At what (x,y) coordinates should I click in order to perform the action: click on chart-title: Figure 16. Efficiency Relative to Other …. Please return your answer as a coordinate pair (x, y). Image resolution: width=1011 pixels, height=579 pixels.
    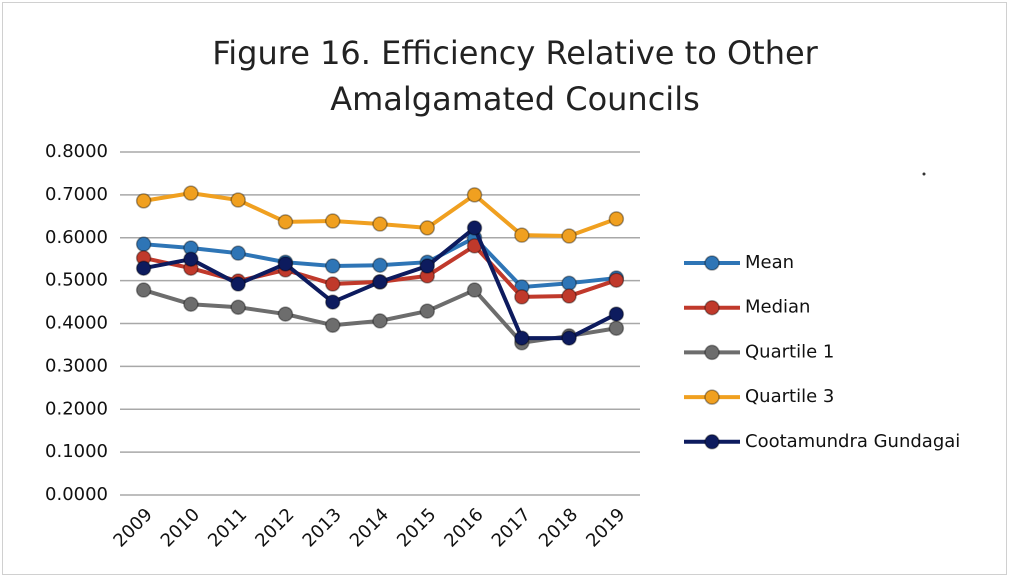
    Looking at the image, I should click on (515, 76).